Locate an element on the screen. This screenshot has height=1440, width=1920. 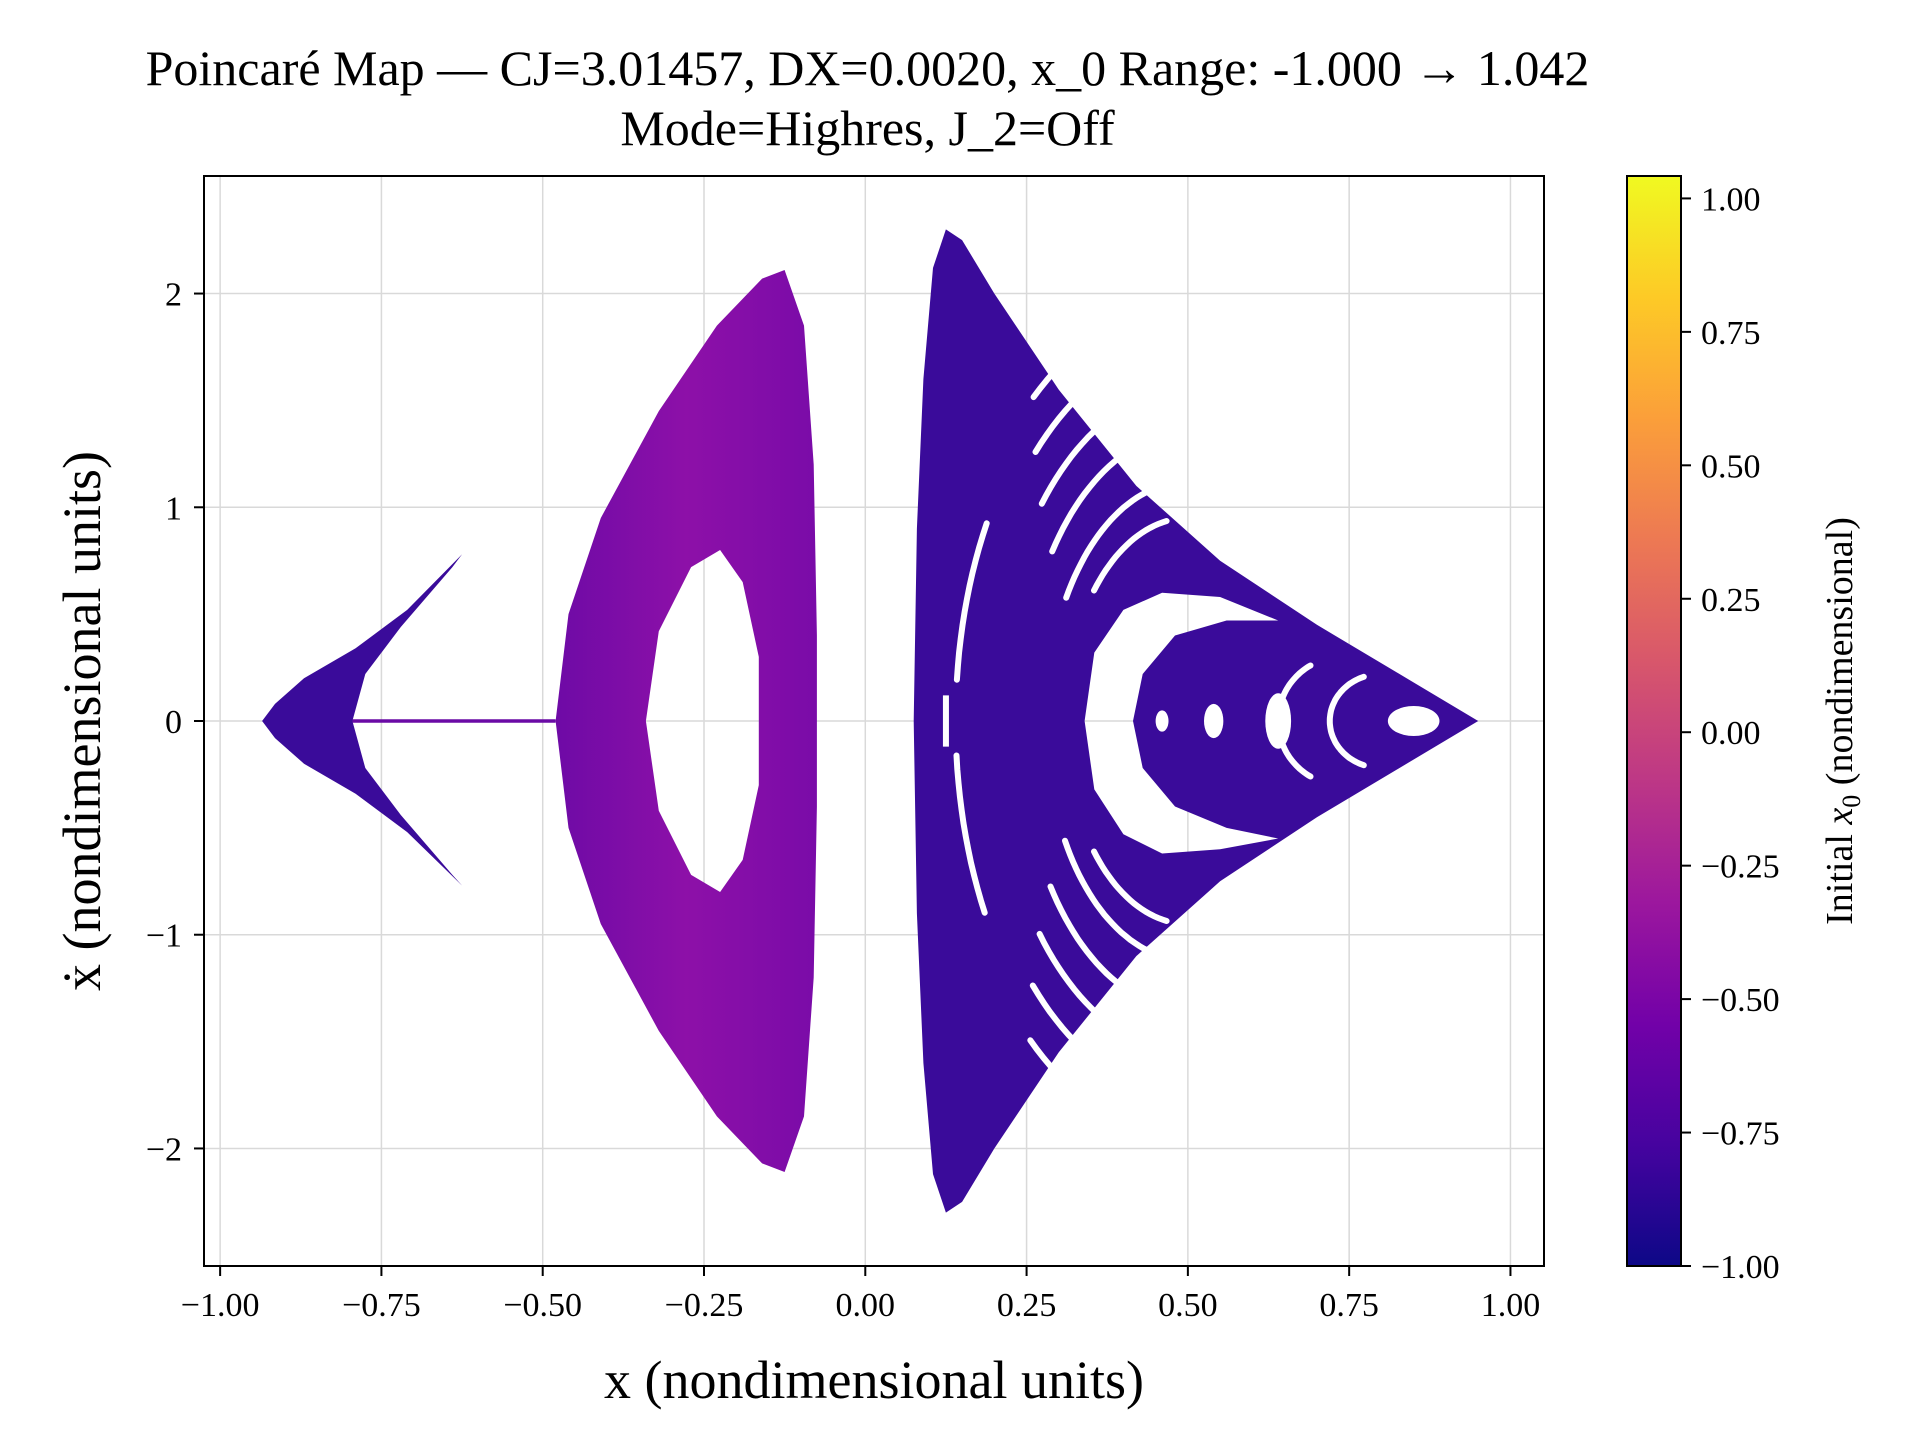
x-tick-label: 0.75 is located at coordinates (1349, 1305).